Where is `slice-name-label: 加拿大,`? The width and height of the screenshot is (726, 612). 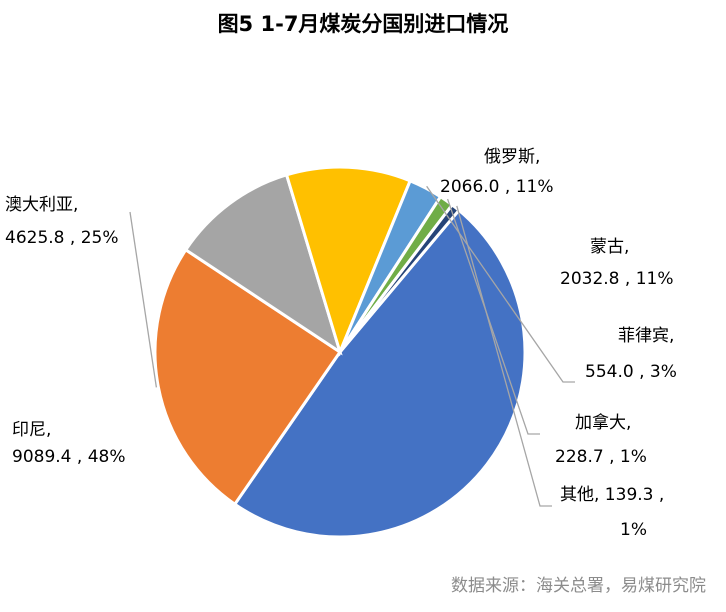 slice-name-label: 加拿大, is located at coordinates (603, 422).